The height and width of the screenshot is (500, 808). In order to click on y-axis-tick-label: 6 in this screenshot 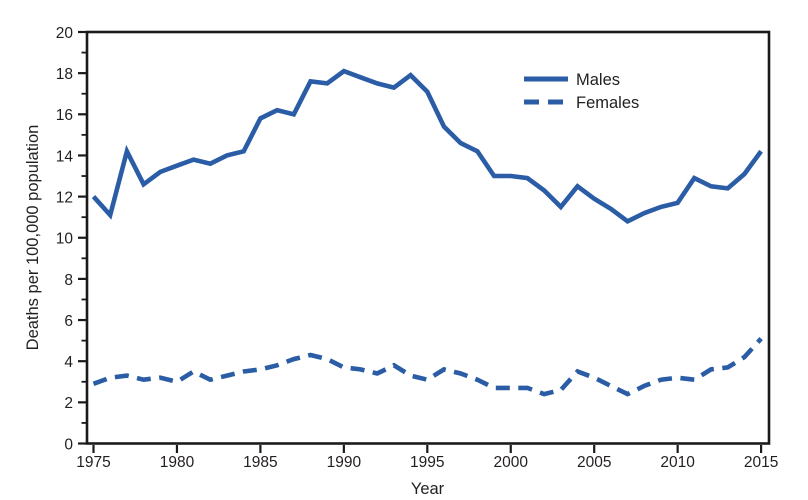, I will do `click(68, 321)`.